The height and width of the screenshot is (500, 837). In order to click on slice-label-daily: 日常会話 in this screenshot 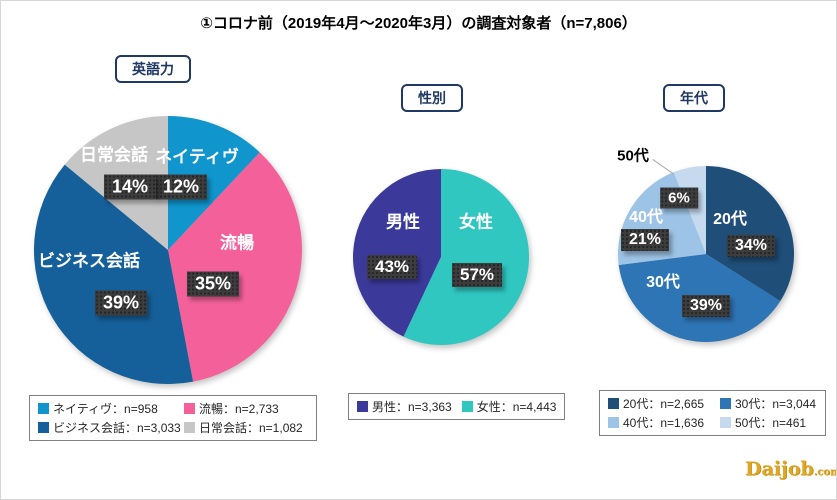, I will do `click(114, 155)`.